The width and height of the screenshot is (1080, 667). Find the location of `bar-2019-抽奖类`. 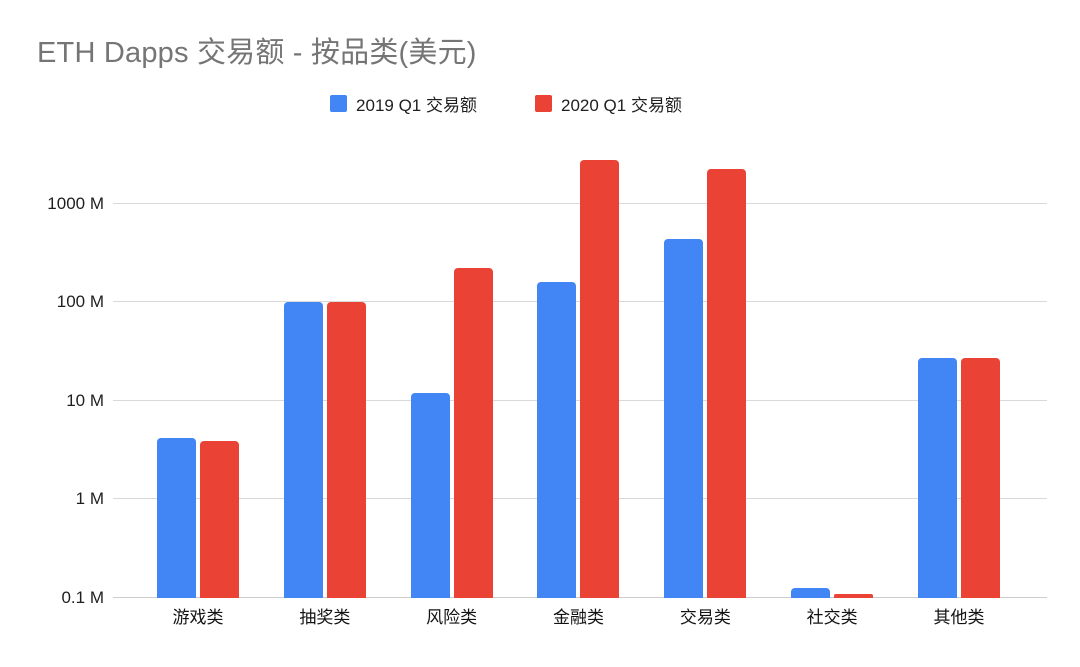

bar-2019-抽奖类 is located at coordinates (303, 450).